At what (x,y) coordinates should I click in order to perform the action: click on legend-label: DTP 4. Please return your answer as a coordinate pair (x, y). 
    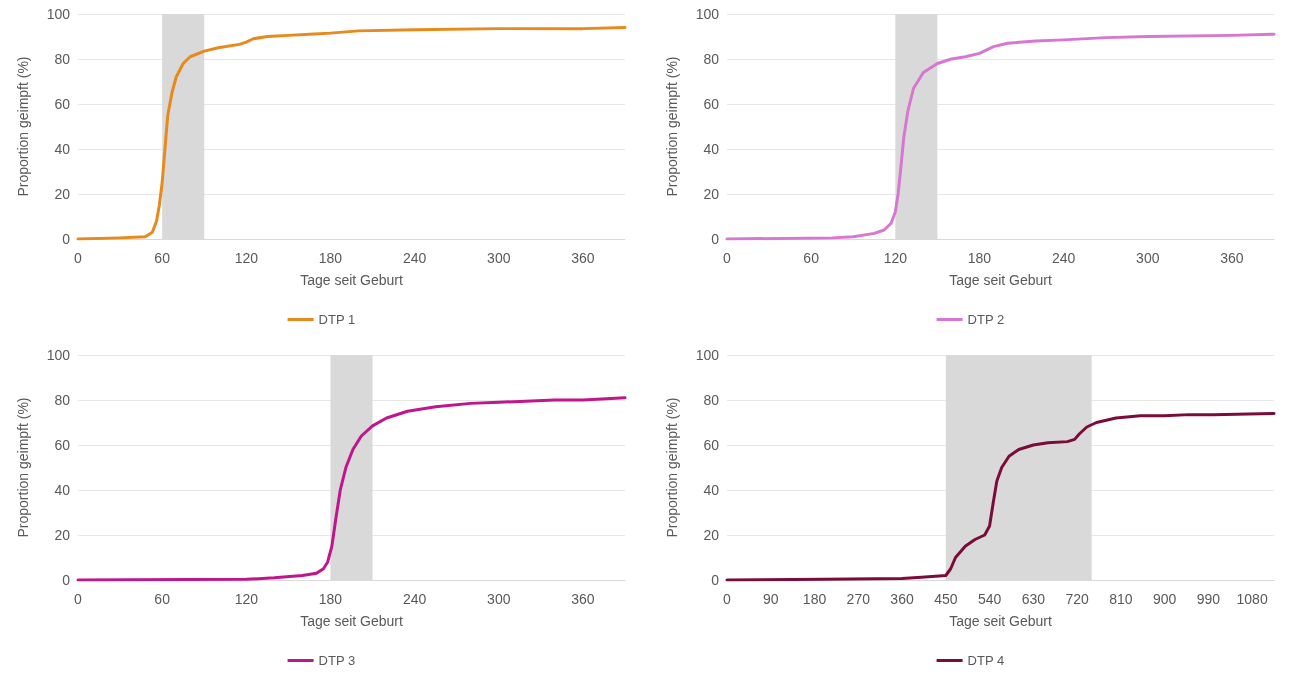
    Looking at the image, I should click on (986, 660).